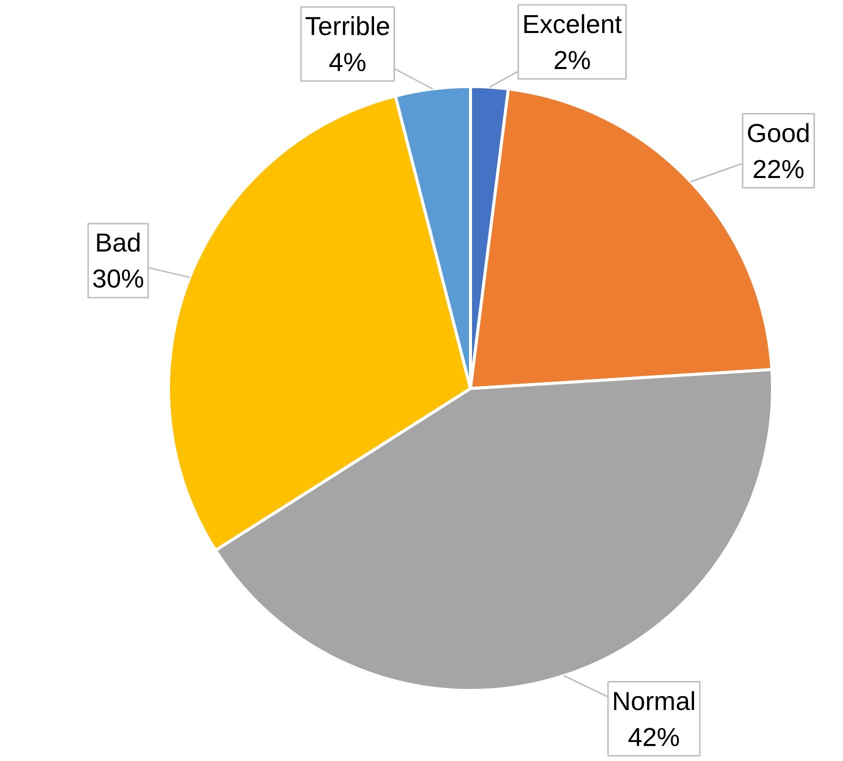 The height and width of the screenshot is (761, 843). What do you see at coordinates (572, 23) in the screenshot?
I see `slice-label: Excelent` at bounding box center [572, 23].